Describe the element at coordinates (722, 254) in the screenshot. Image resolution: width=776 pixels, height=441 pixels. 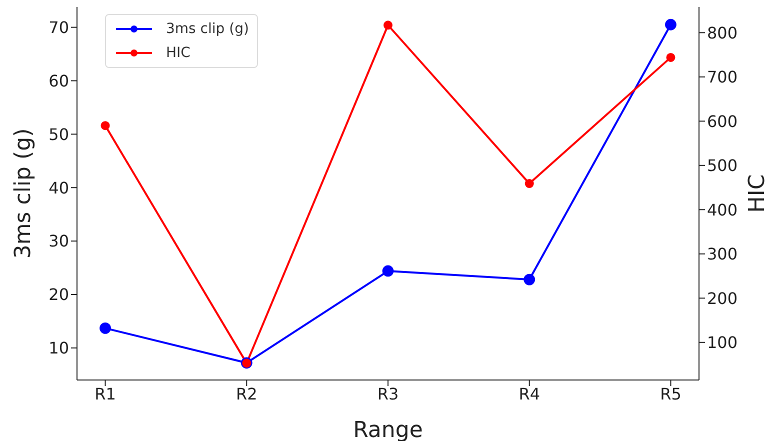
I see `y2-tick-label: 300` at that location.